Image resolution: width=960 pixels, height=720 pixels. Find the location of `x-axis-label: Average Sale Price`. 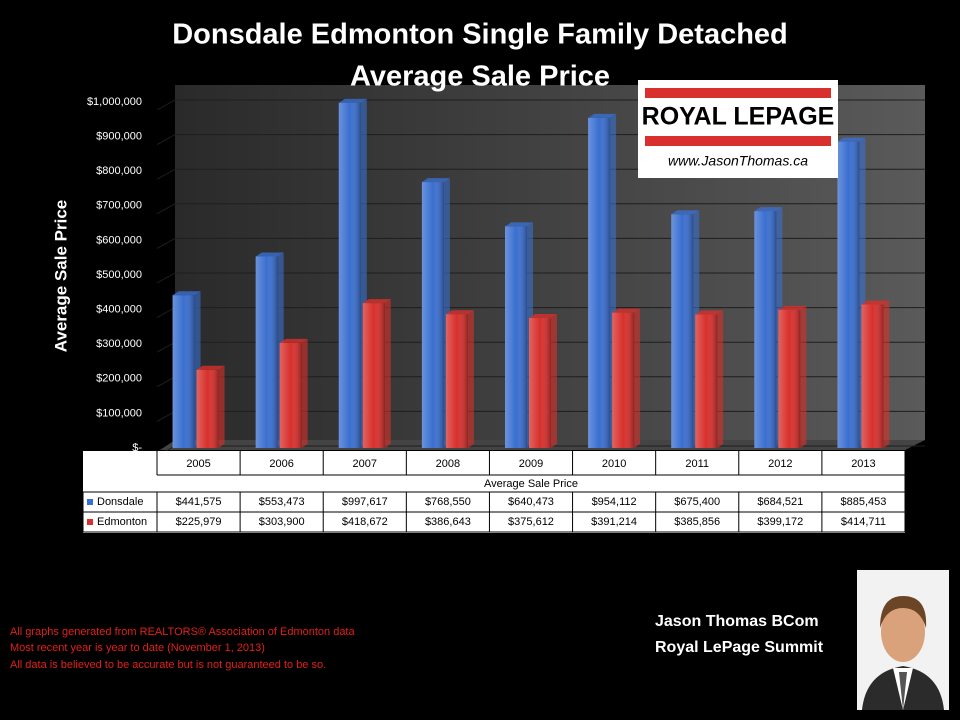

x-axis-label: Average Sale Price is located at coordinates (531, 484).